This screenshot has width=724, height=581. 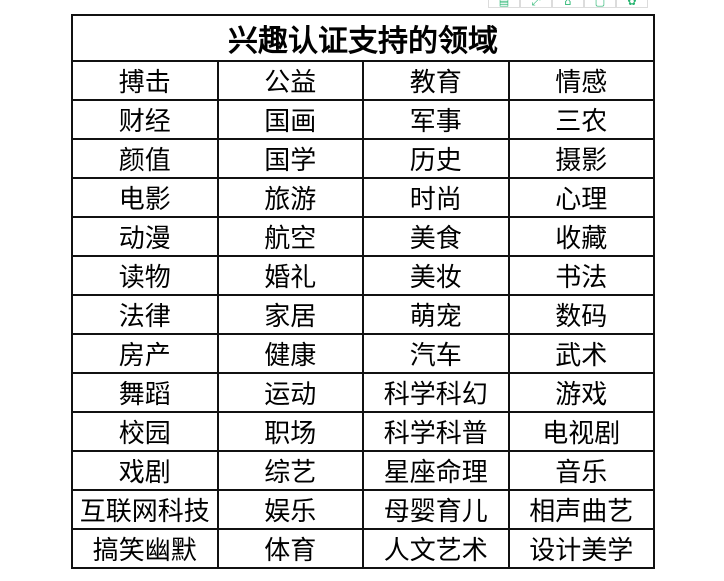 I want to click on table-cell: 健康, so click(x=290, y=353).